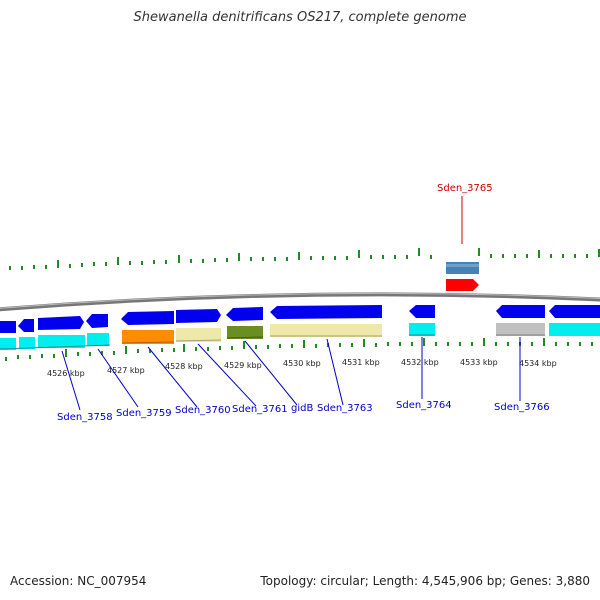  What do you see at coordinates (345, 408) in the screenshot?
I see `gene-label-sden-3763: Sden_3763` at bounding box center [345, 408].